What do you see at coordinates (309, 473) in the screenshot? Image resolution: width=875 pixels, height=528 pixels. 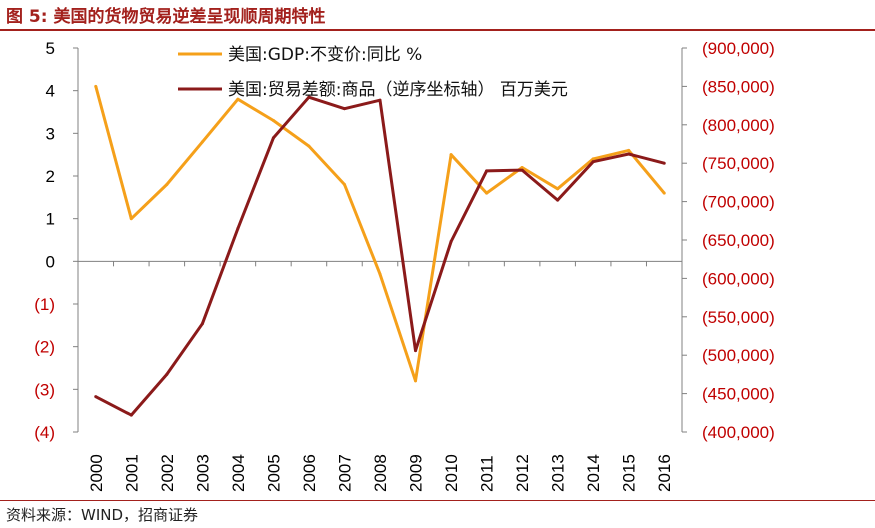 I see `x-tick-label: 2006` at bounding box center [309, 473].